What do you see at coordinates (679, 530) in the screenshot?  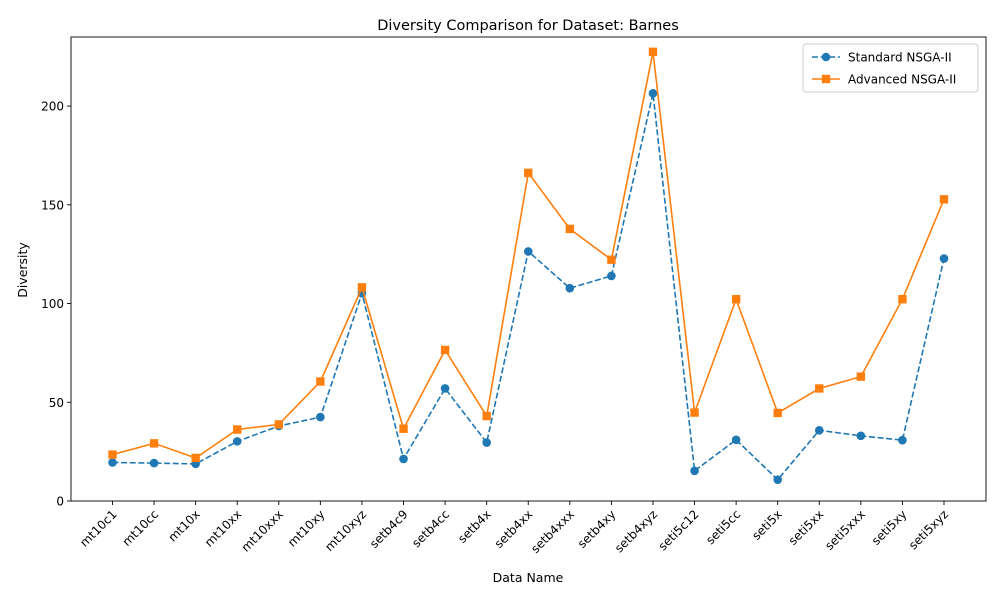 I see `x-tick-label: seti5c12` at bounding box center [679, 530].